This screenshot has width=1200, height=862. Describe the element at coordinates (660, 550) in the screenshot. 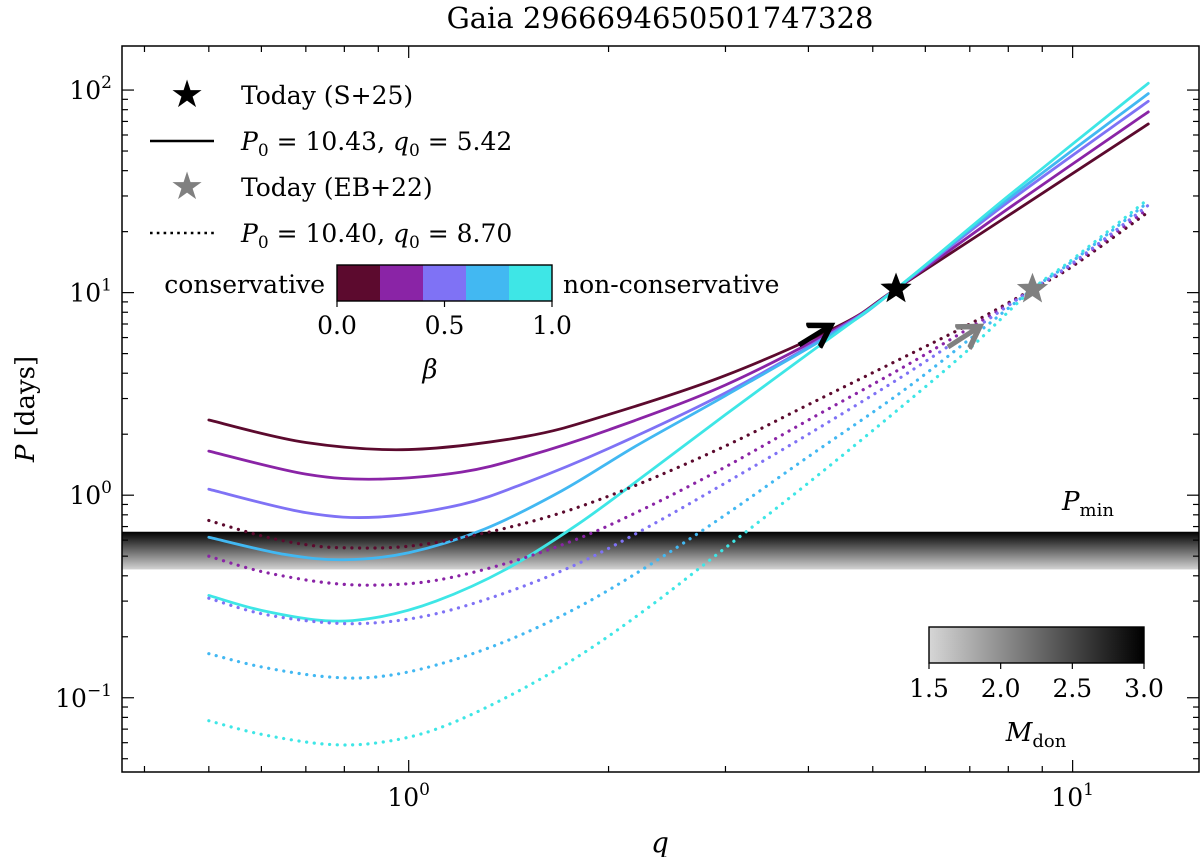

I see `pmin-band` at that location.